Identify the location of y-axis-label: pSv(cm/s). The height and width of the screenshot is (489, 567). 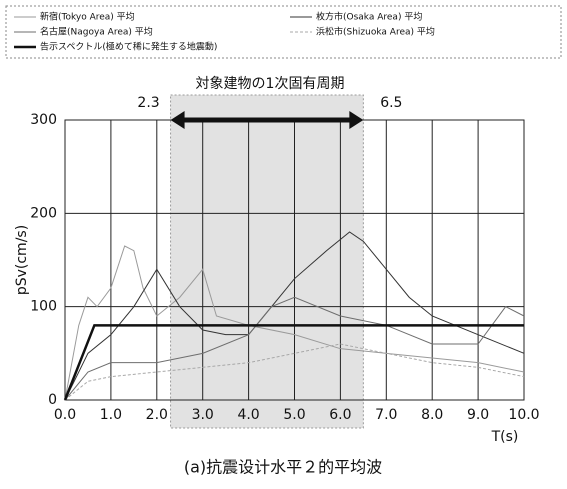
(22, 260).